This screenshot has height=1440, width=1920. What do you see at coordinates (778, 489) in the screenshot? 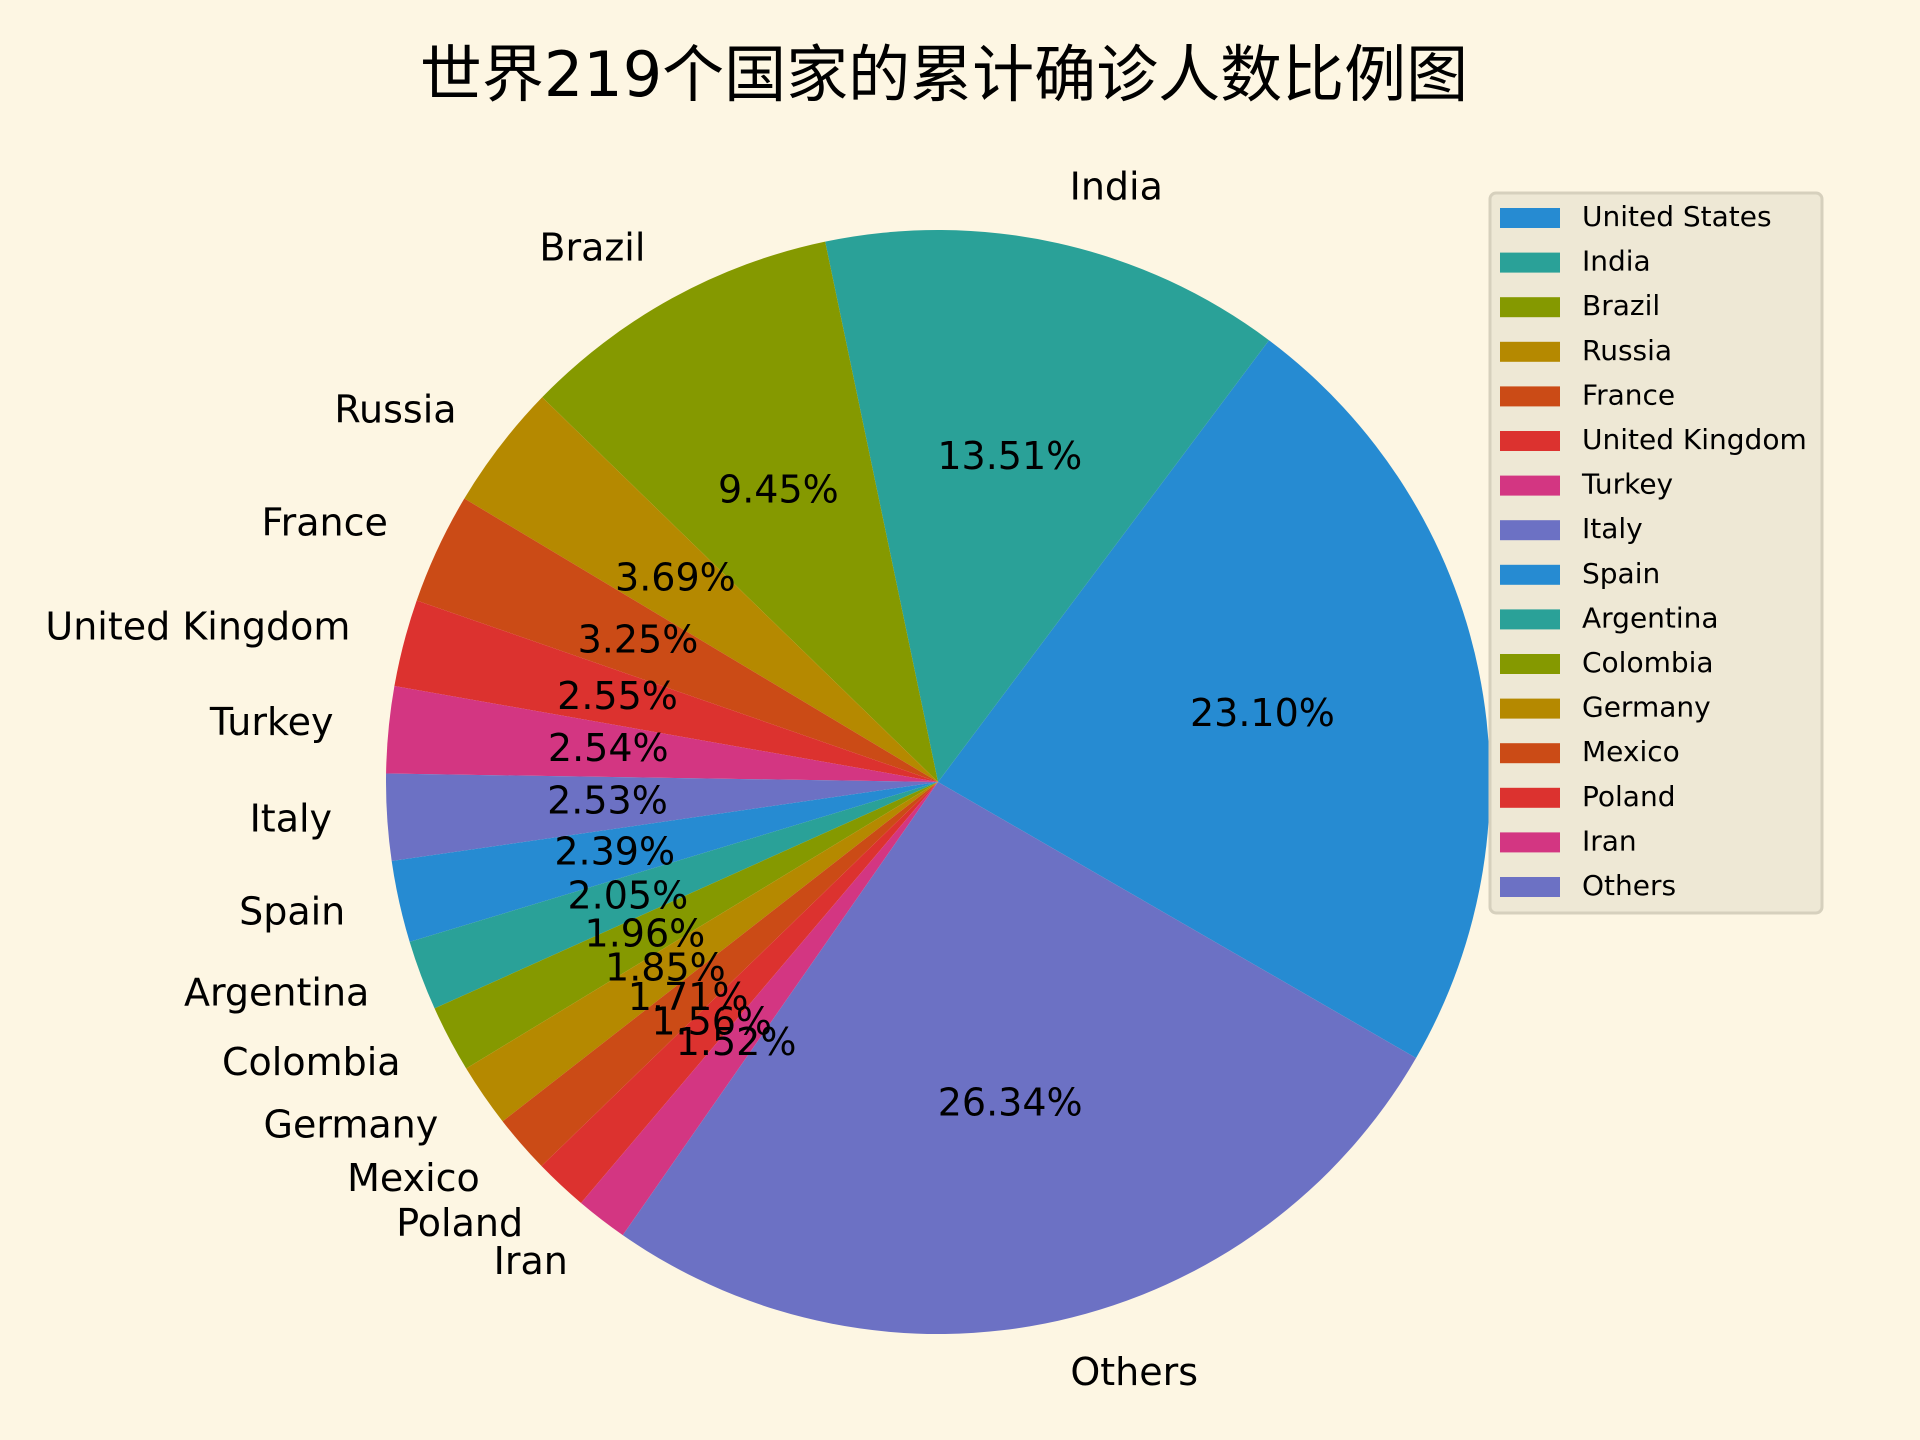
I see `percent-label-brazil: 9.45%` at bounding box center [778, 489].